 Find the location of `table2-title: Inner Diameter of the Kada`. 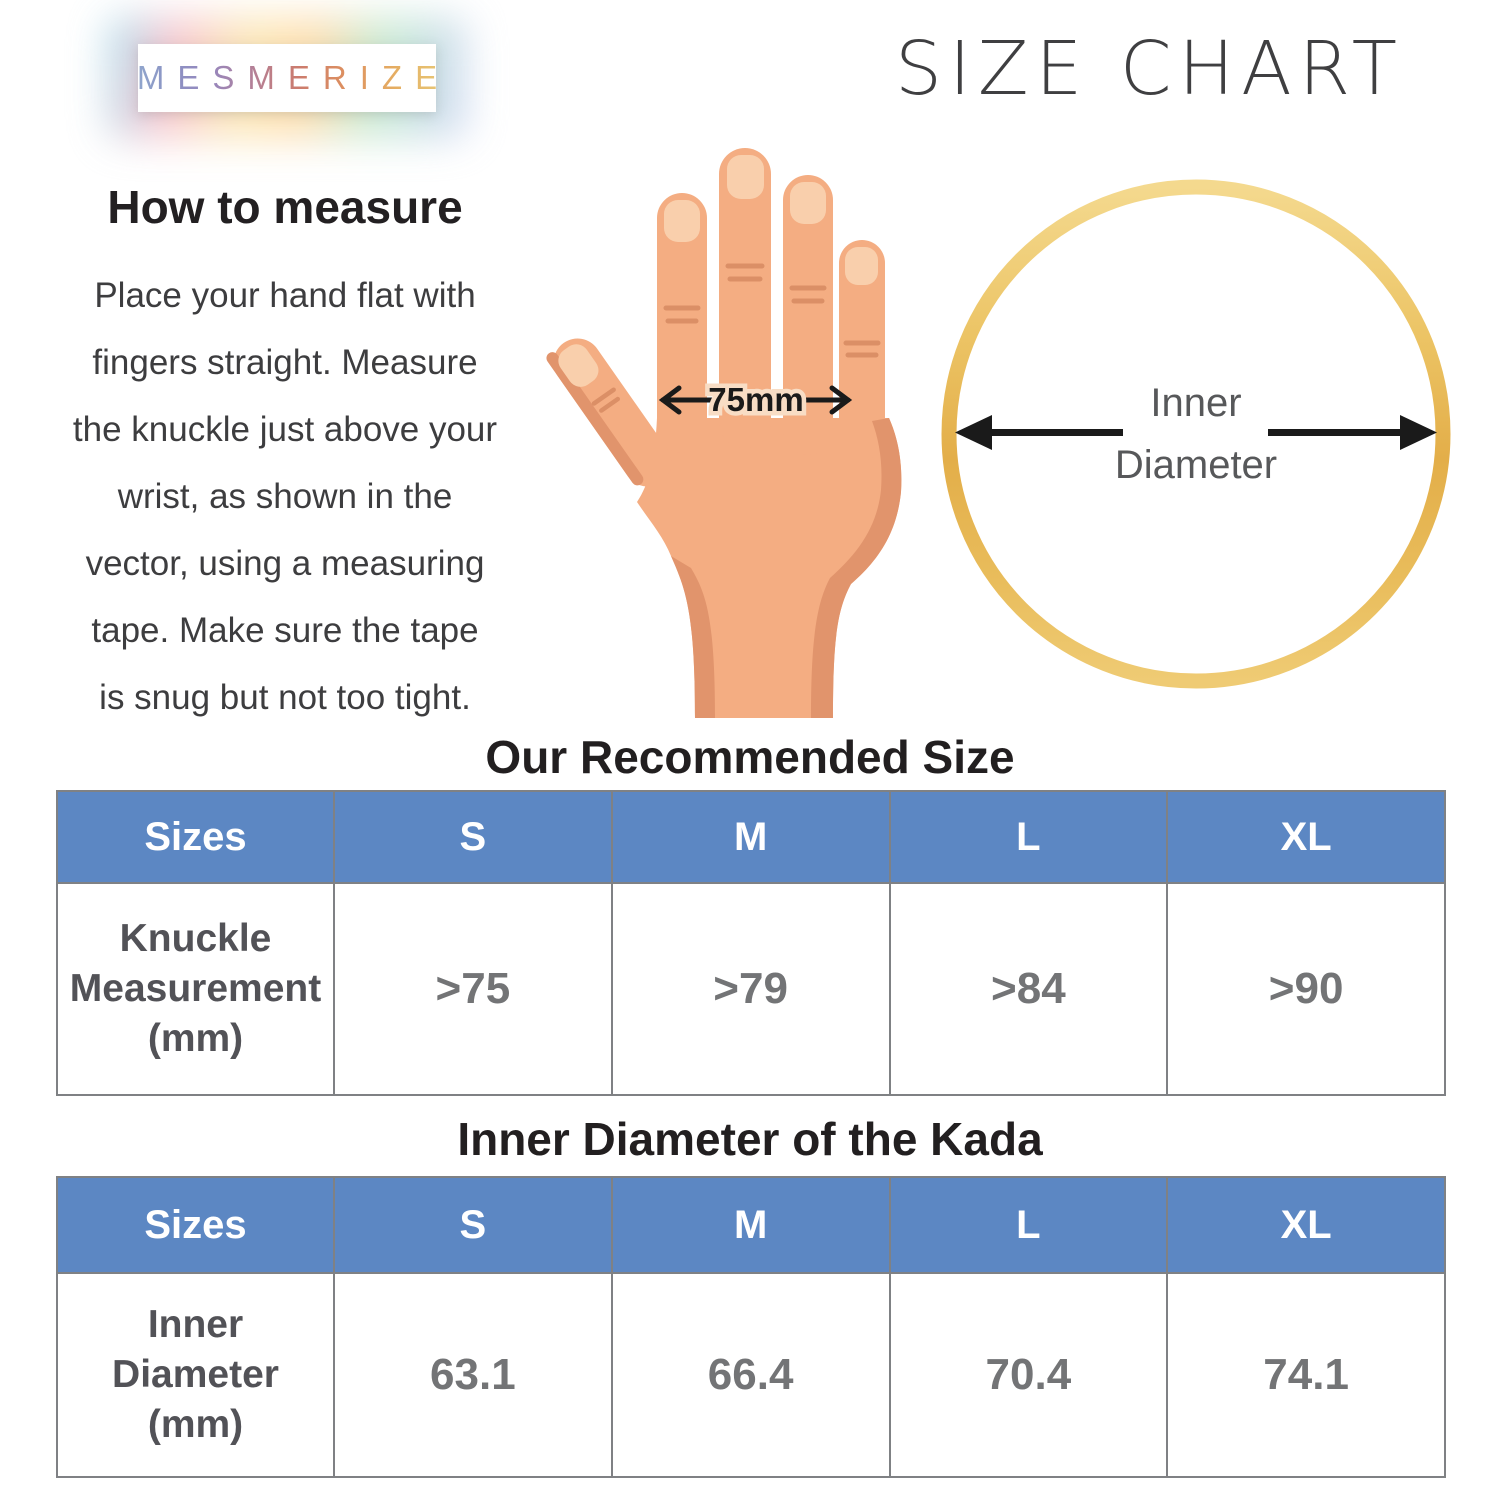

table2-title: Inner Diameter of the Kada is located at coordinates (750, 1139).